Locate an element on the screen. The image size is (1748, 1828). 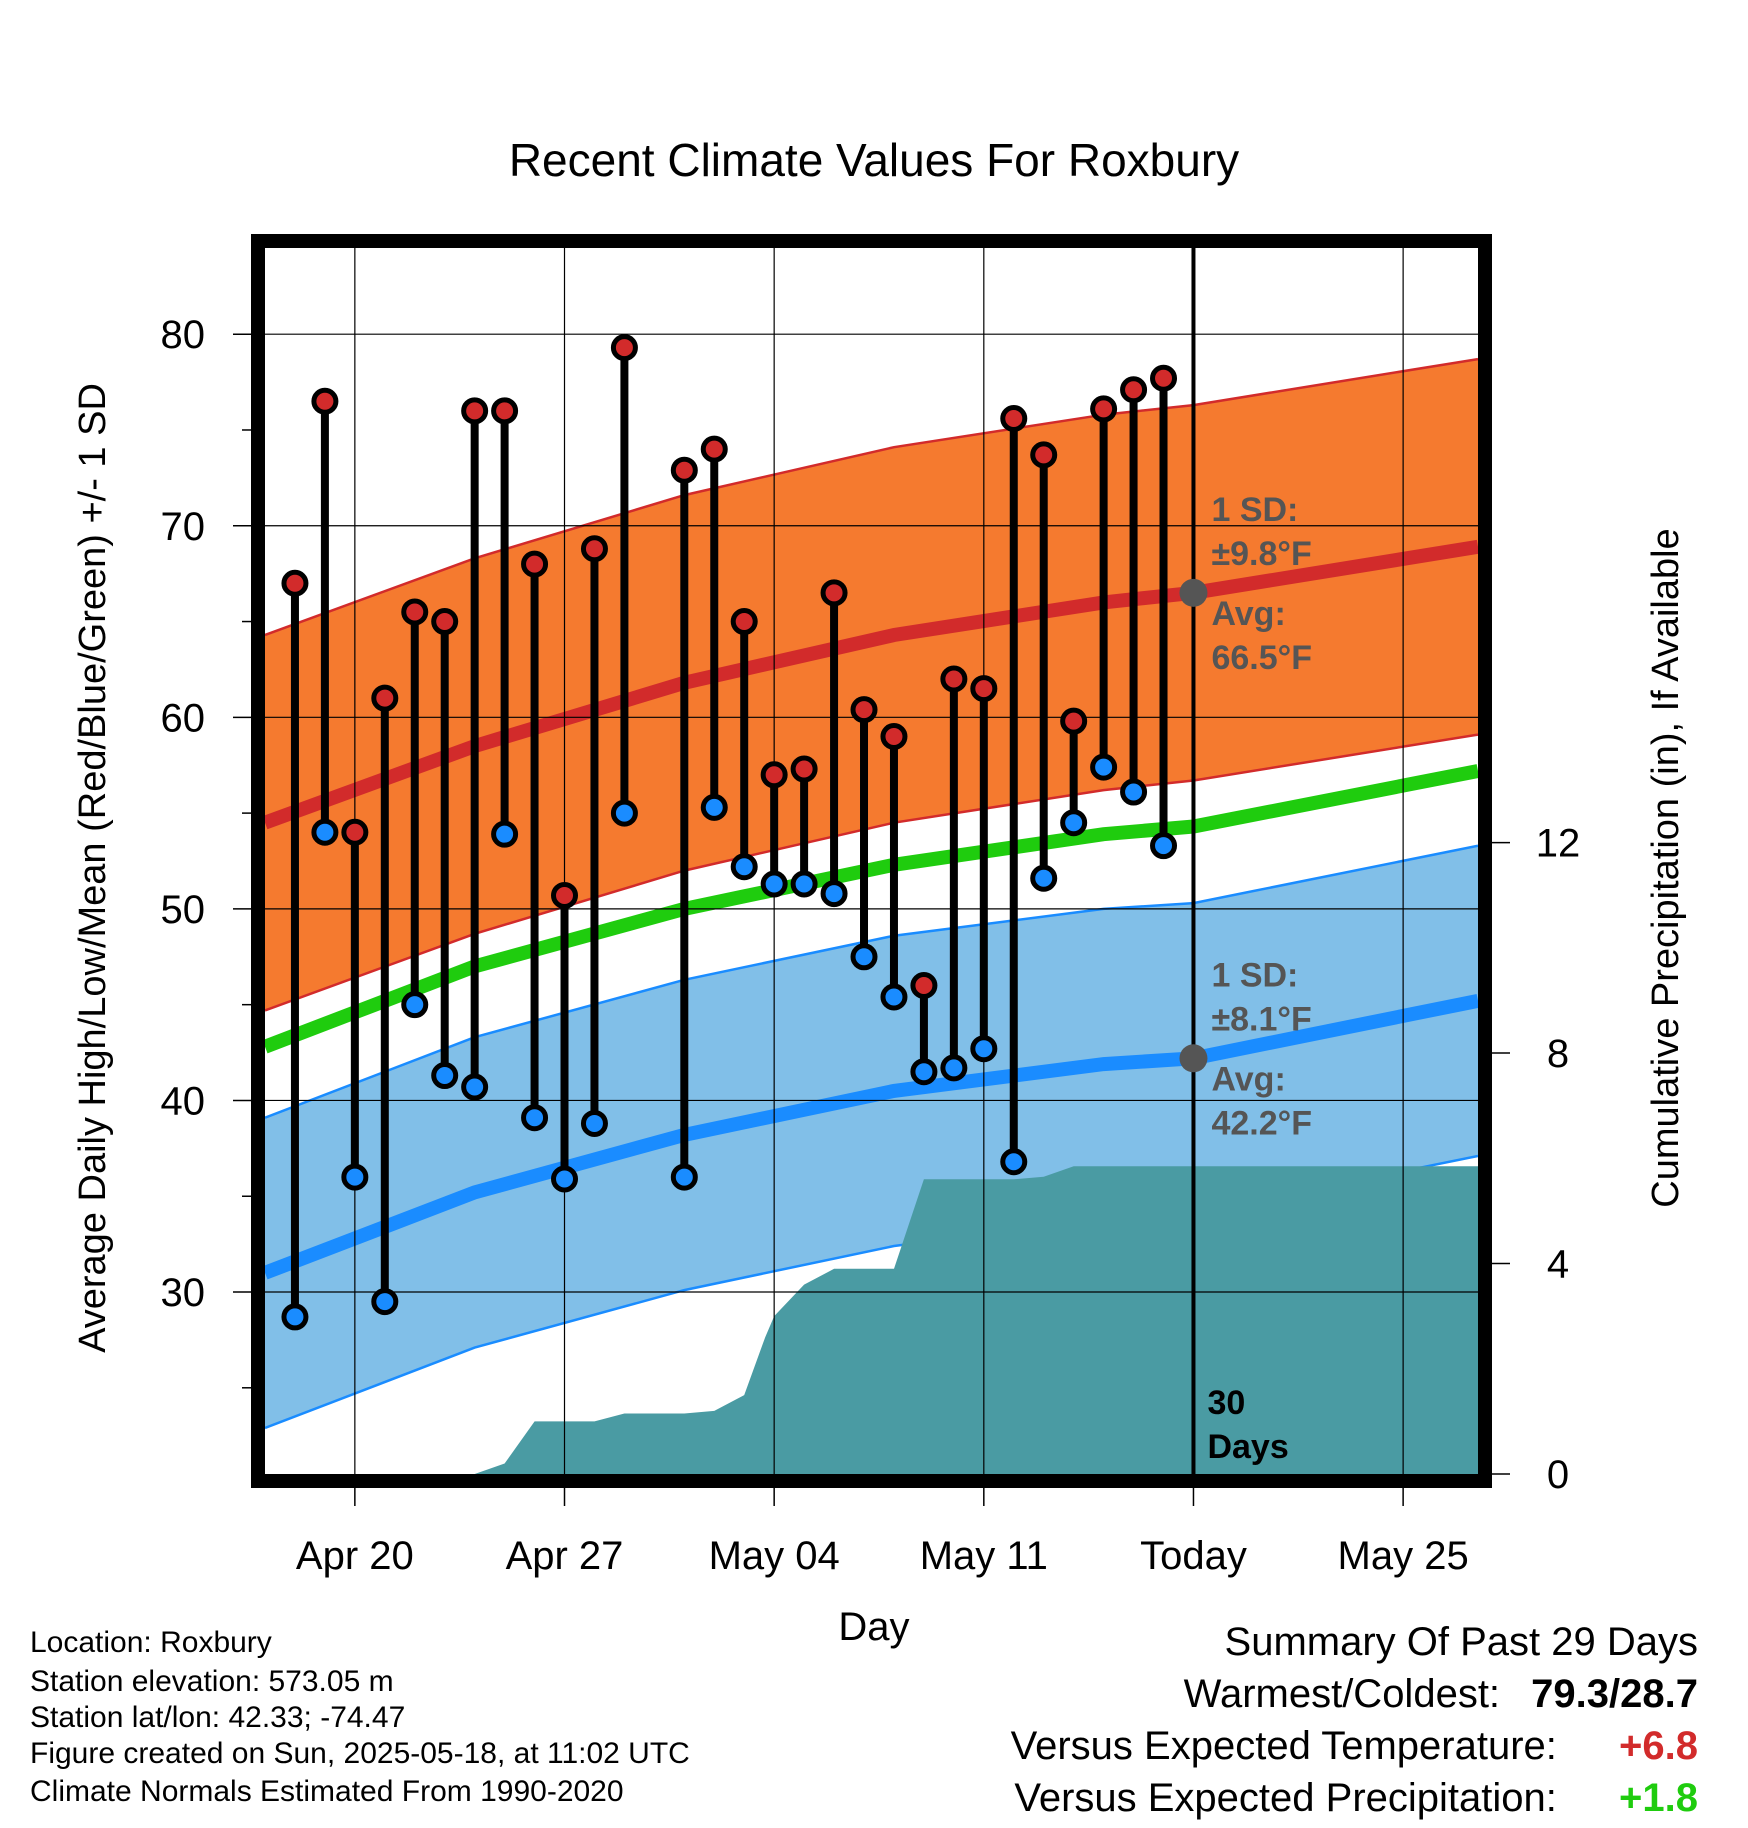
low-avg-value: 42.2°F is located at coordinates (1261, 1123).